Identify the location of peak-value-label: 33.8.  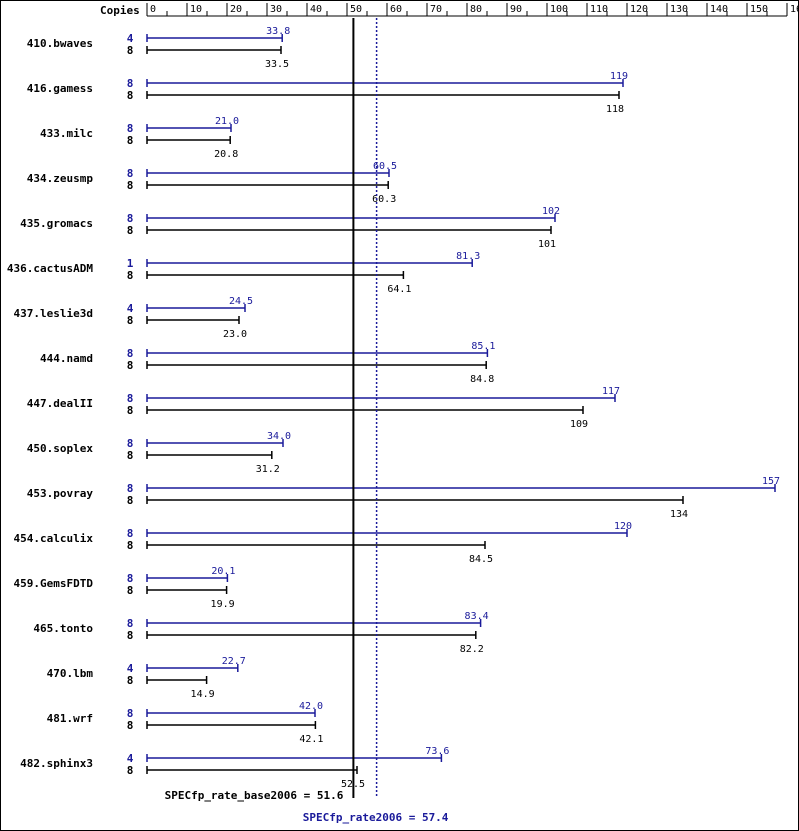
(278, 31).